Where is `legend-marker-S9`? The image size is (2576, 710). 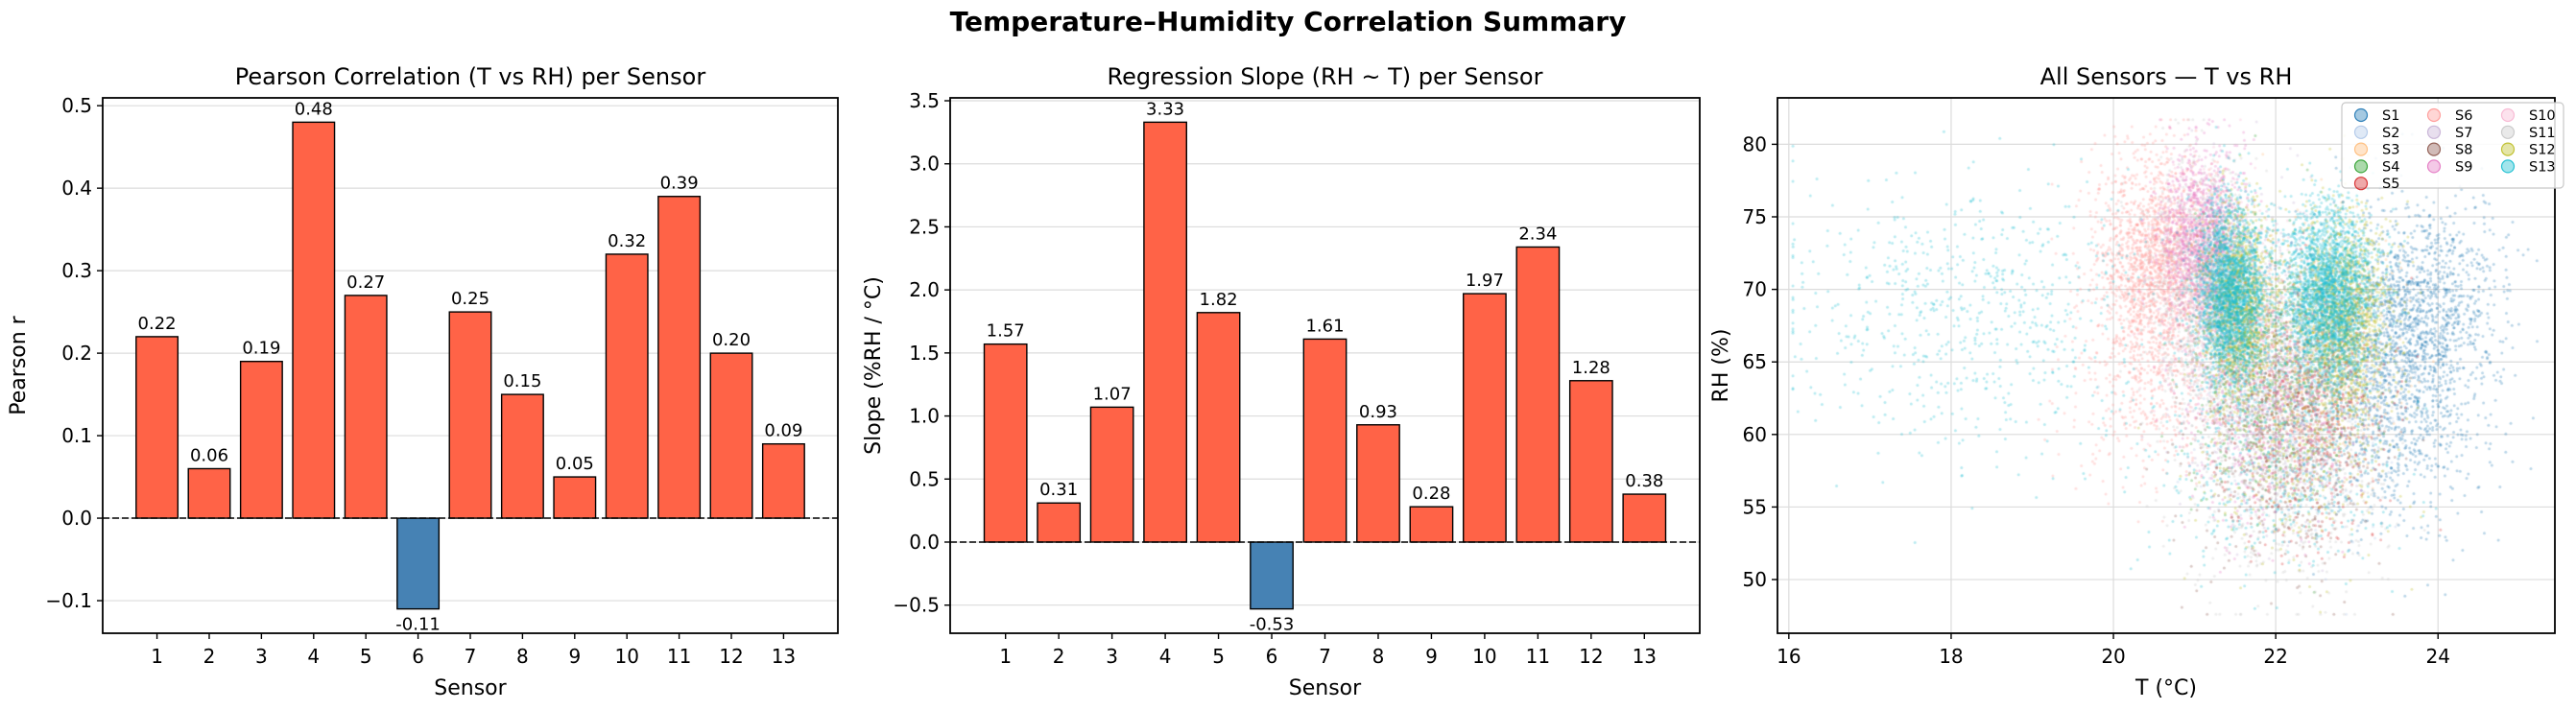
legend-marker-S9 is located at coordinates (2434, 166).